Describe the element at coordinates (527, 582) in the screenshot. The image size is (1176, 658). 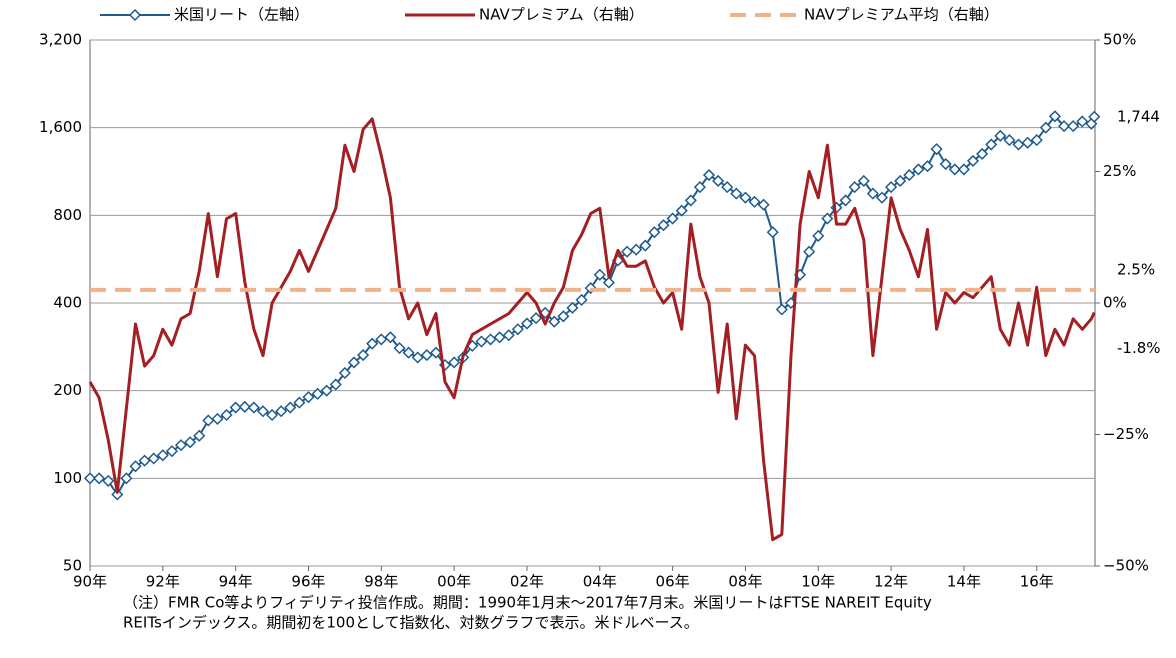
I see `x-tick-label: 02年` at that location.